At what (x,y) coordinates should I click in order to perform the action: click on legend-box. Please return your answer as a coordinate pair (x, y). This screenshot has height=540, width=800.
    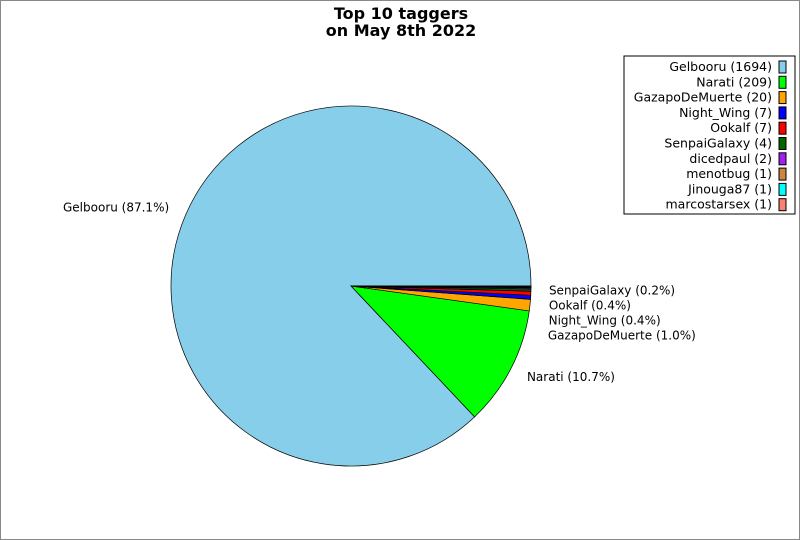
    Looking at the image, I should click on (709, 135).